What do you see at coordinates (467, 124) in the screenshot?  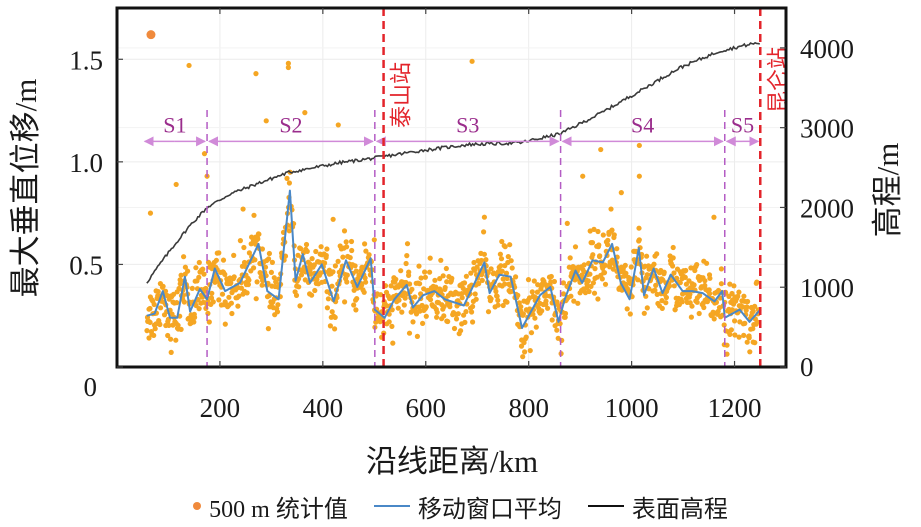 I see `segment-label: S3` at bounding box center [467, 124].